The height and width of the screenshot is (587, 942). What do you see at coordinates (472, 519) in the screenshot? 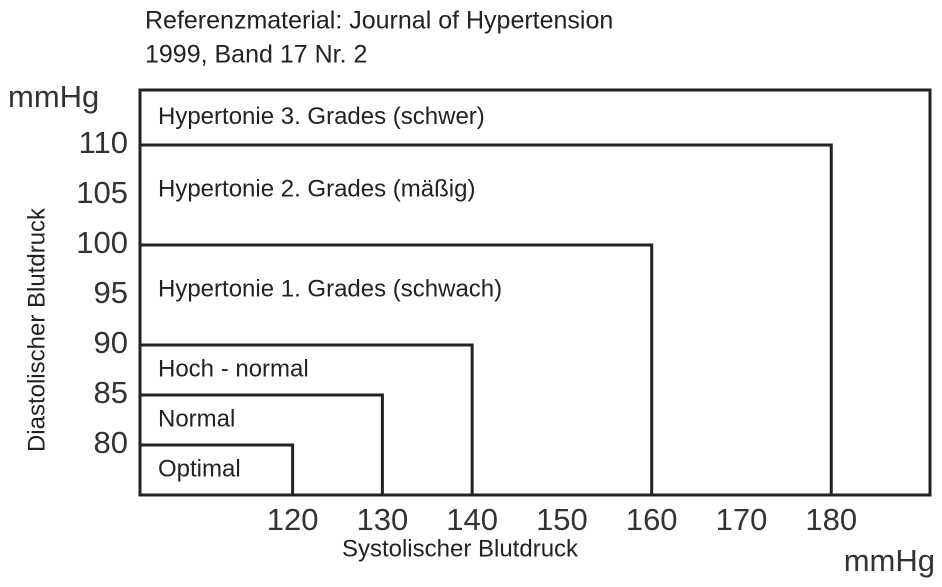
I see `x-tick-label: 140` at bounding box center [472, 519].